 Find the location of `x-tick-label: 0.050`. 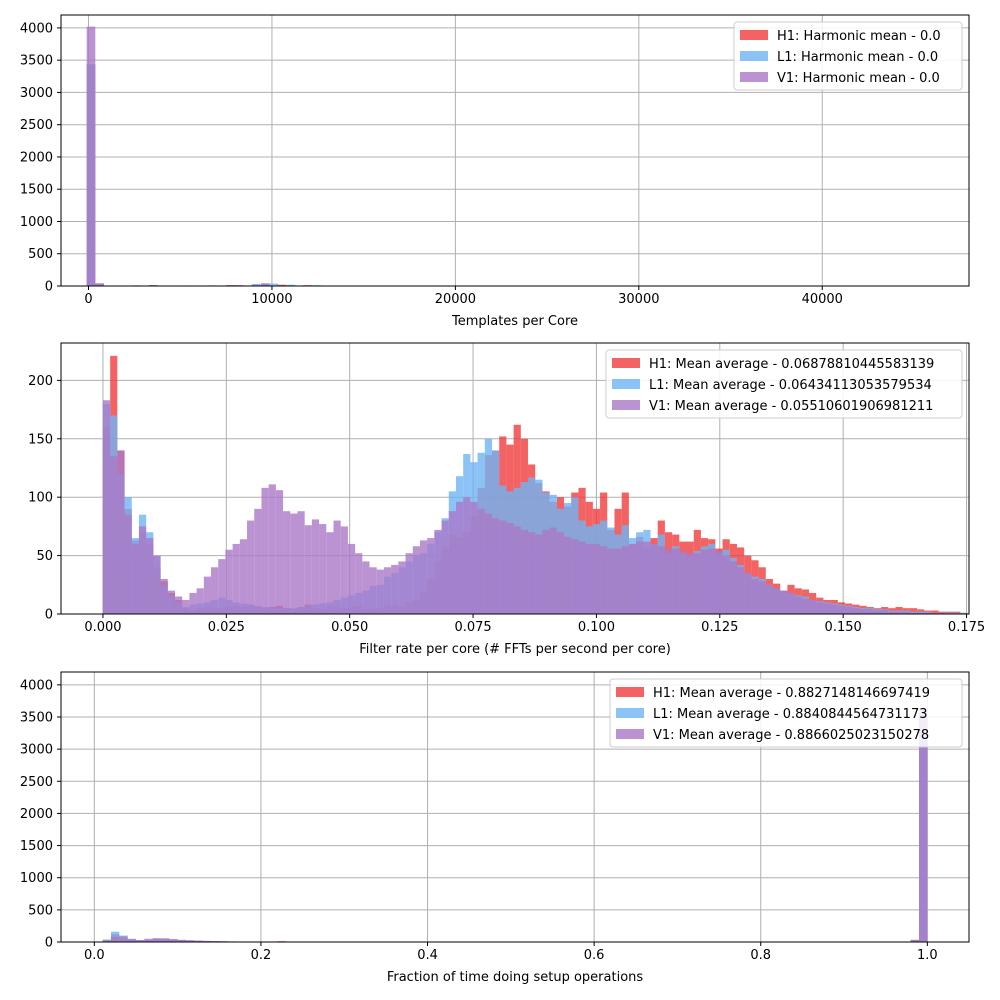

x-tick-label: 0.050 is located at coordinates (349, 627).